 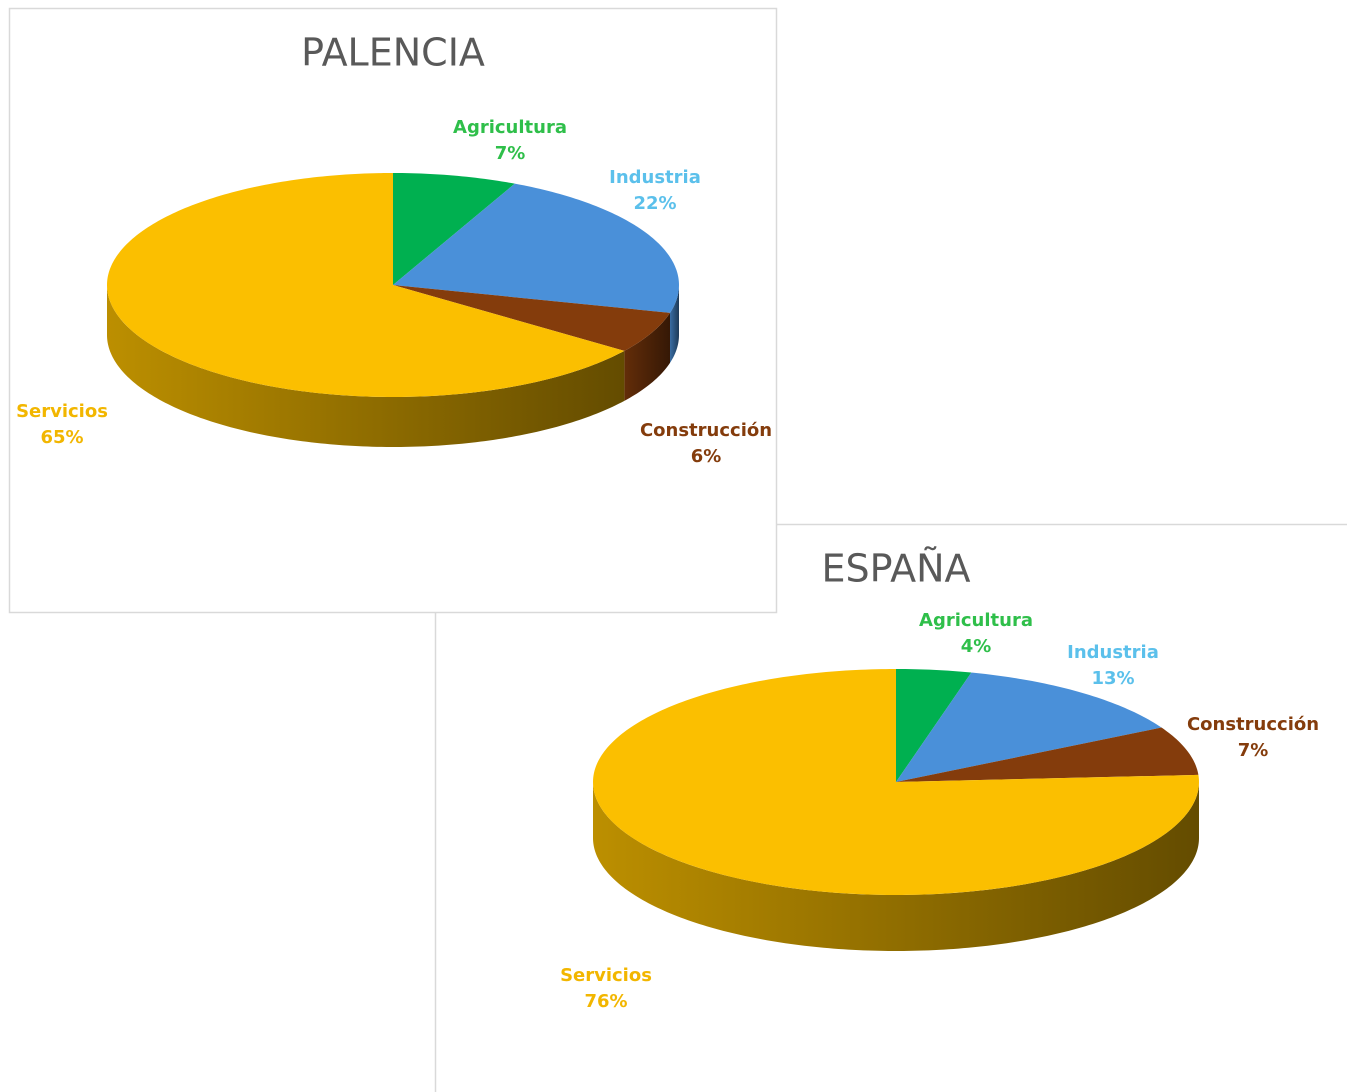 What do you see at coordinates (976, 646) in the screenshot?
I see `value-label: 4%` at bounding box center [976, 646].